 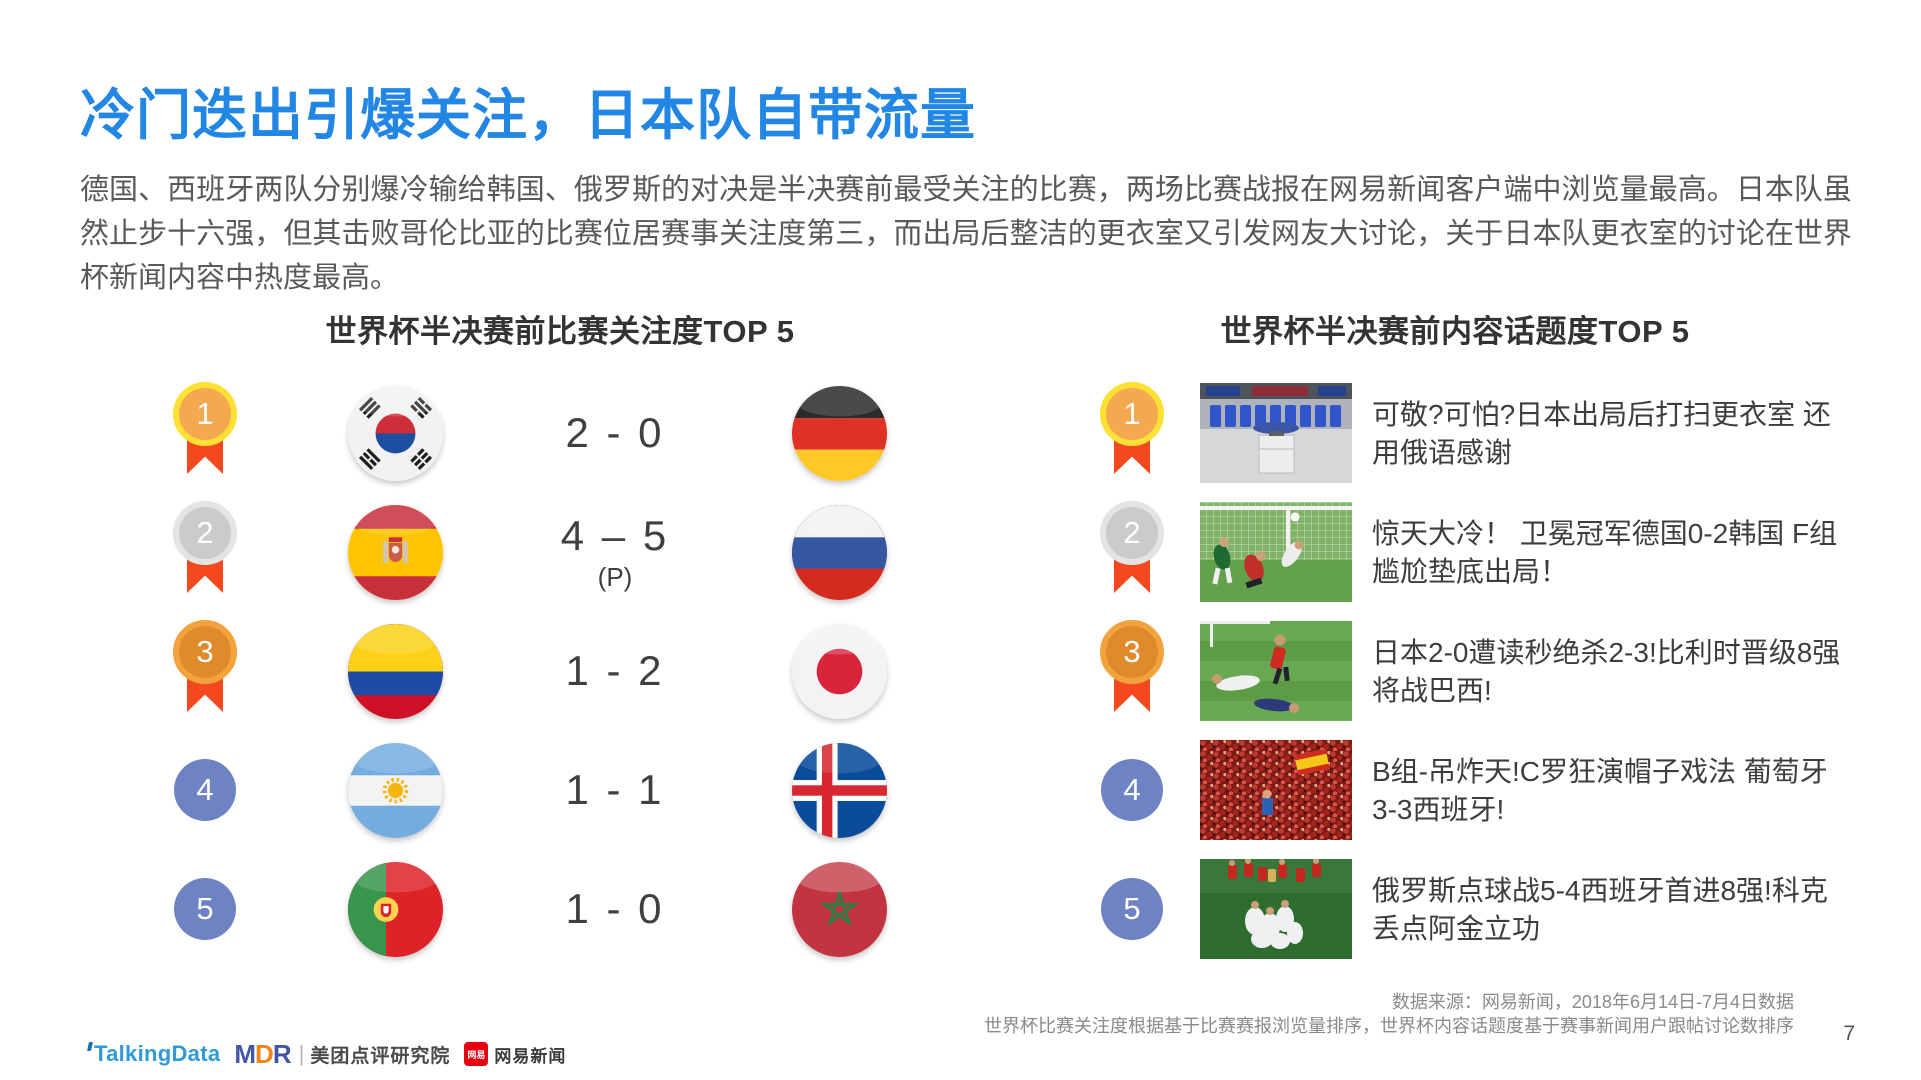 What do you see at coordinates (1276, 671) in the screenshot?
I see `news-thumbnail-players-on-pitch` at bounding box center [1276, 671].